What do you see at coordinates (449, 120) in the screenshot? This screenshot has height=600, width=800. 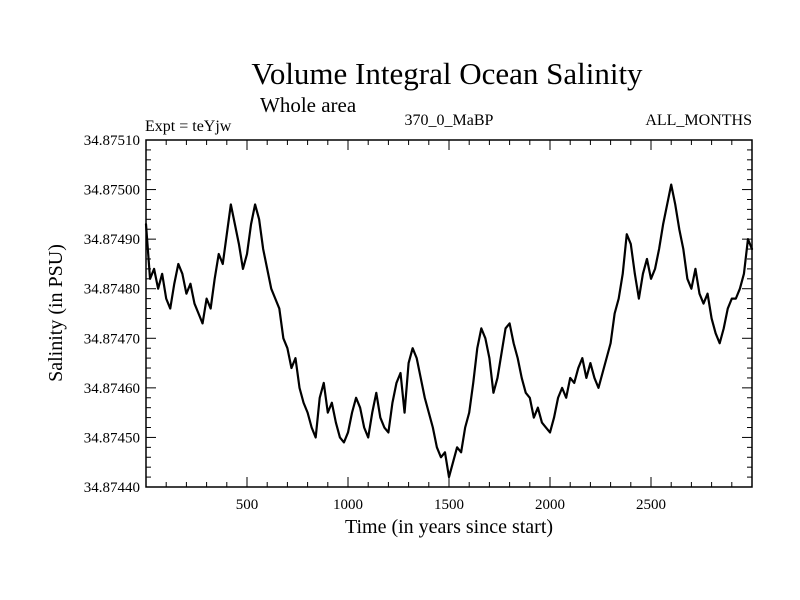 I see `period-label: 370_0_MaBP` at bounding box center [449, 120].